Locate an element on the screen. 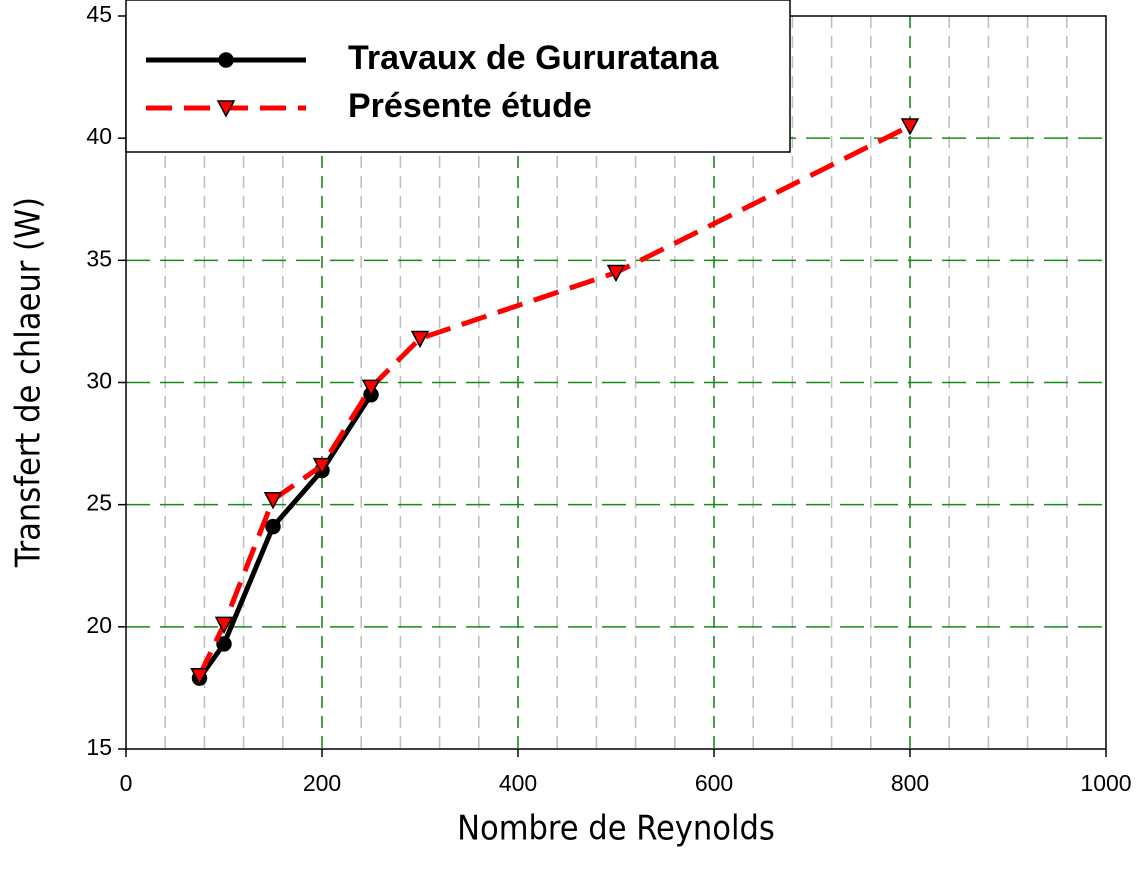 The image size is (1144, 872). y-tick-label: 25 is located at coordinates (99, 503).